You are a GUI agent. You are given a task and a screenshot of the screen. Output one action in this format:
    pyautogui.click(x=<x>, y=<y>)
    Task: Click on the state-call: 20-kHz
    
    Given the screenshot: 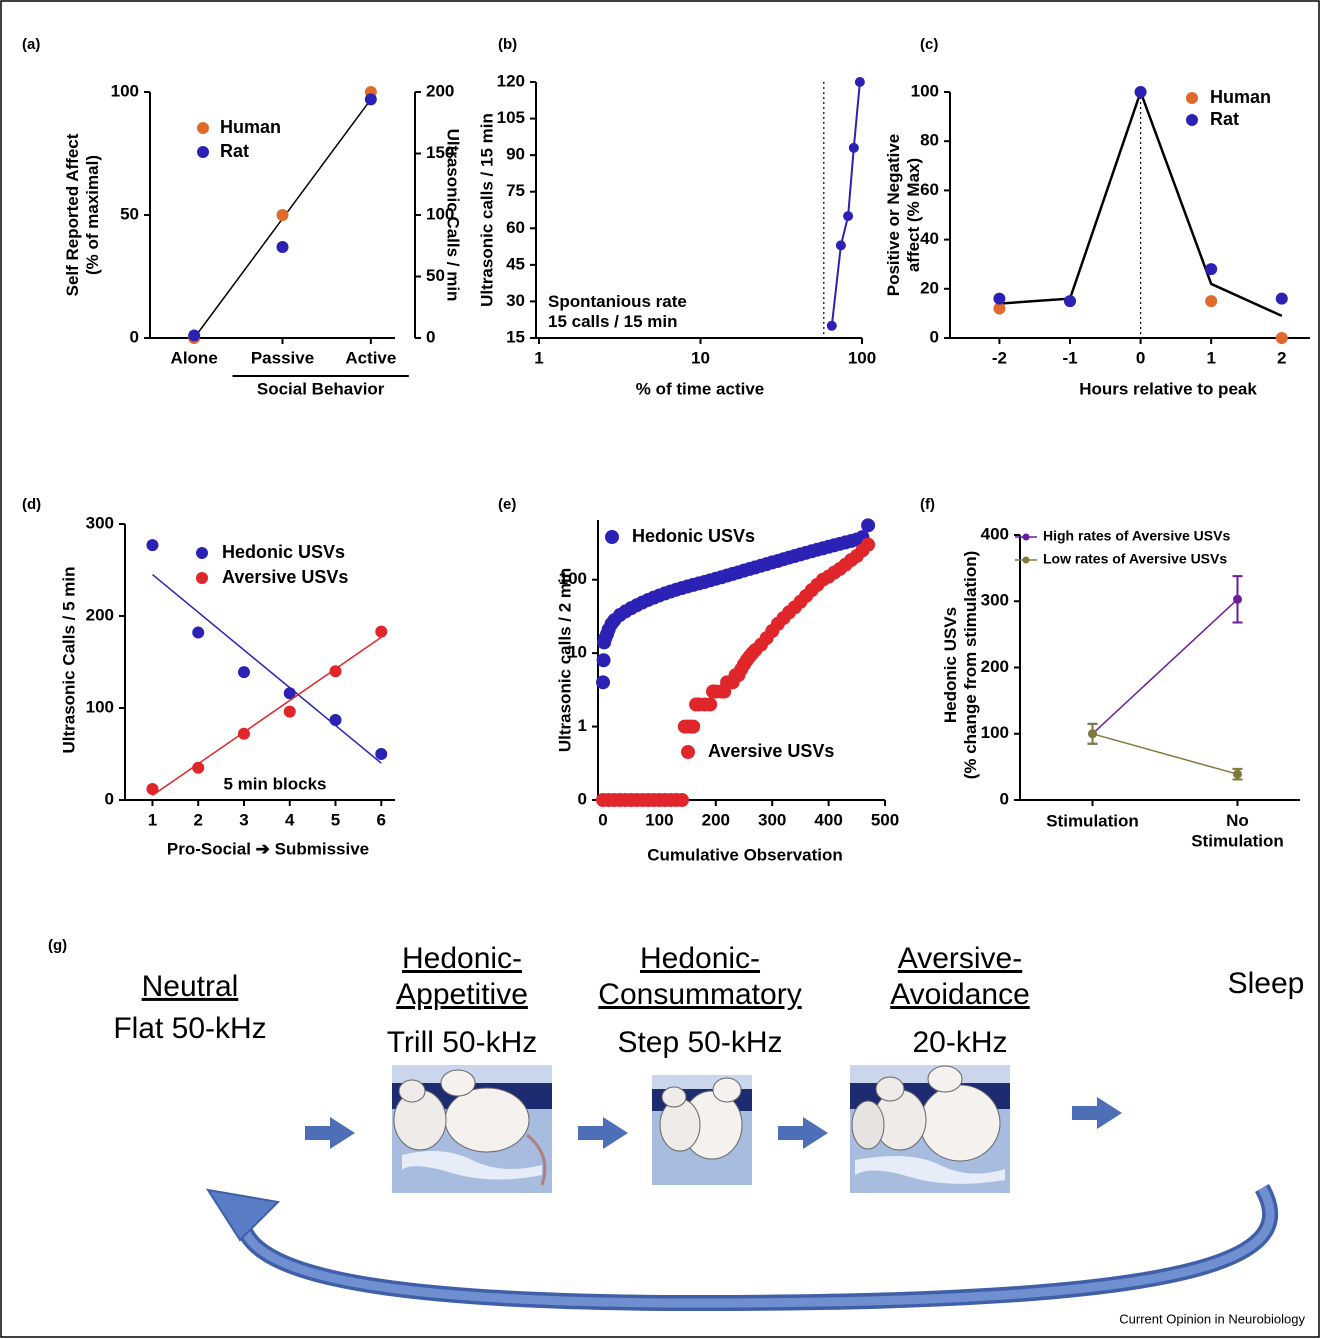 What is the action you would take?
    pyautogui.click(x=959, y=1042)
    